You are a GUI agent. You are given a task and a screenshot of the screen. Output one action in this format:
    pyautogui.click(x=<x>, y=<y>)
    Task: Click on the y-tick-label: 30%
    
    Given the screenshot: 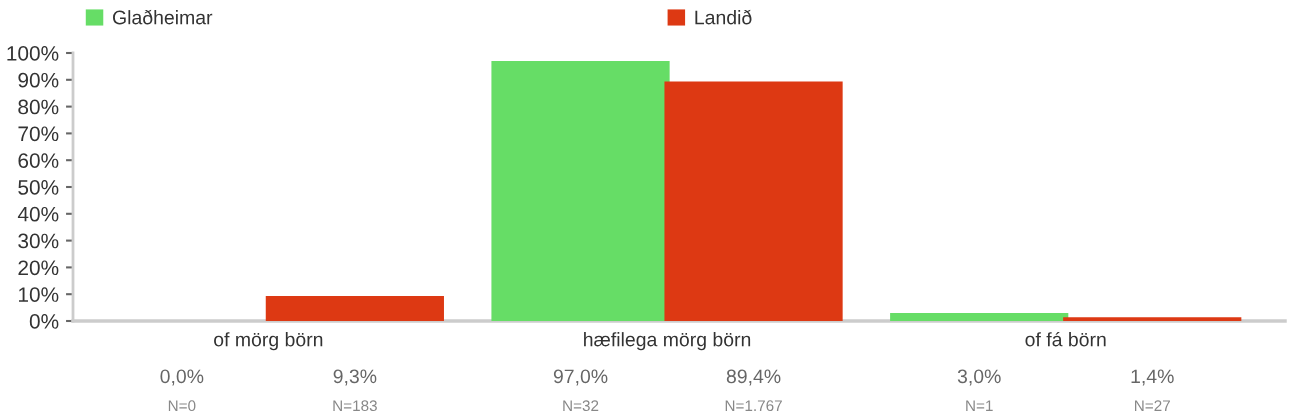 What is the action you would take?
    pyautogui.click(x=38, y=241)
    